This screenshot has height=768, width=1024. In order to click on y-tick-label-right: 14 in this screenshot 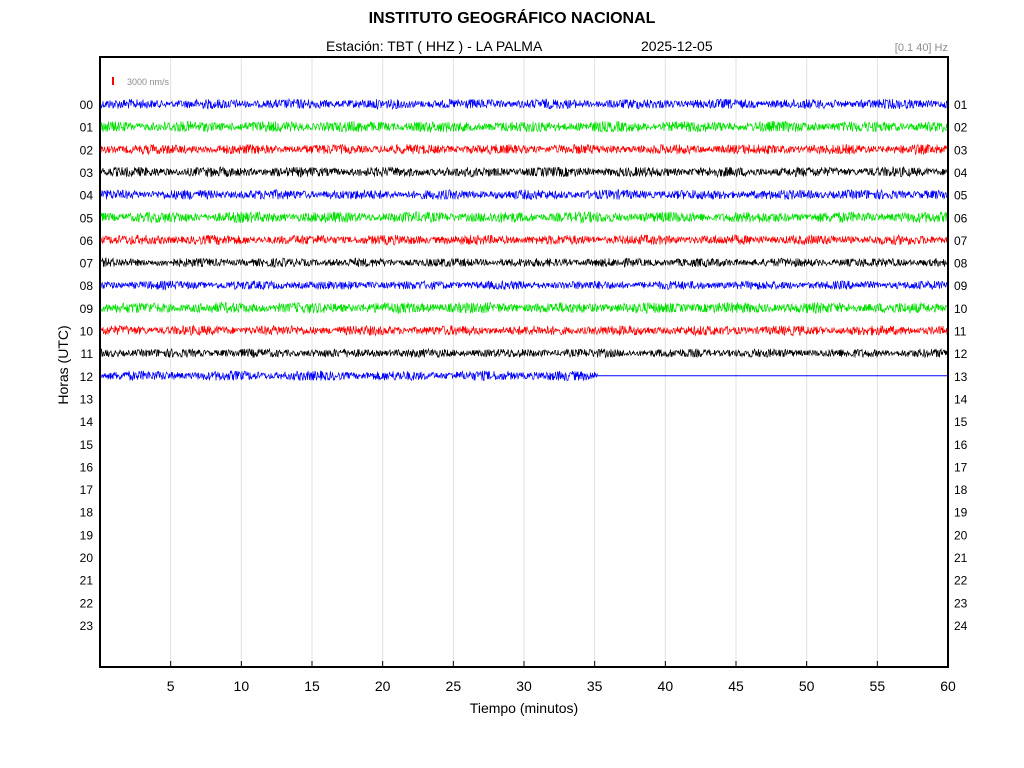, I will do `click(961, 399)`.